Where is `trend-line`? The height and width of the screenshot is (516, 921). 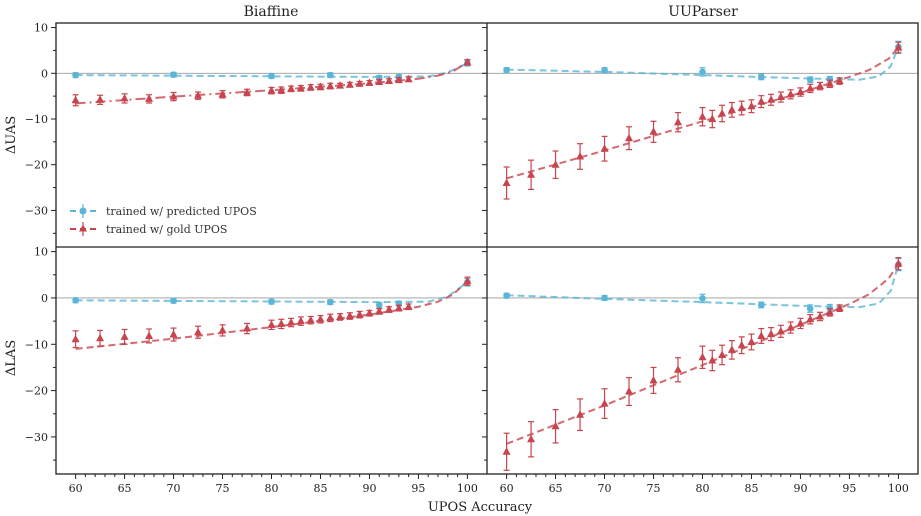
trend-line is located at coordinates (271, 292).